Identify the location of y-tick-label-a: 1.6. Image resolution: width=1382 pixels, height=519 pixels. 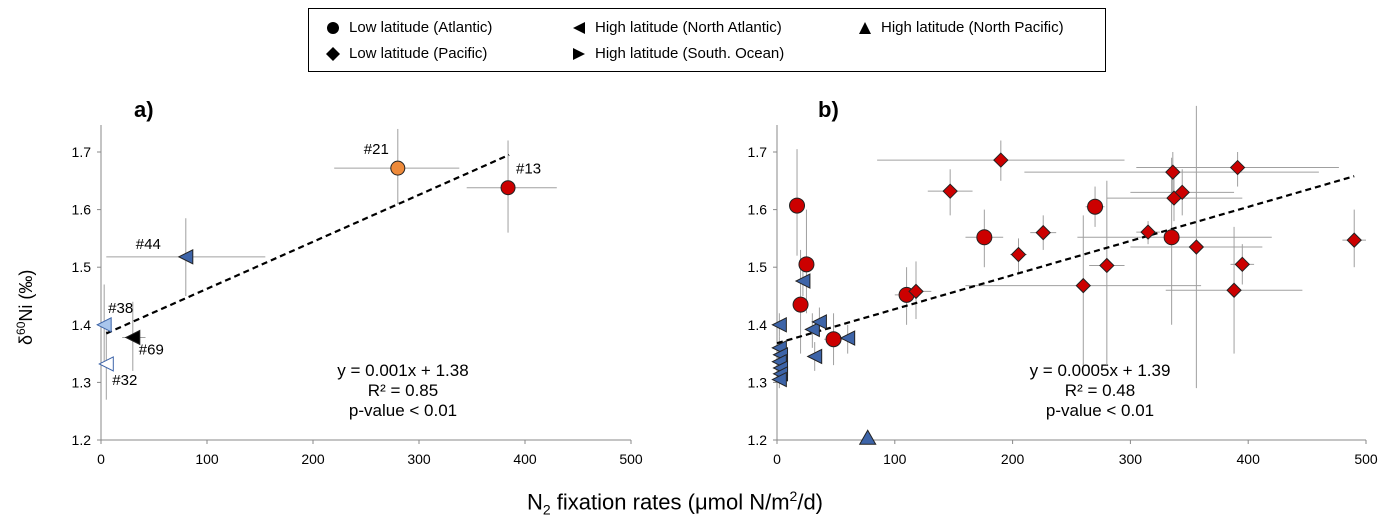
(82, 210).